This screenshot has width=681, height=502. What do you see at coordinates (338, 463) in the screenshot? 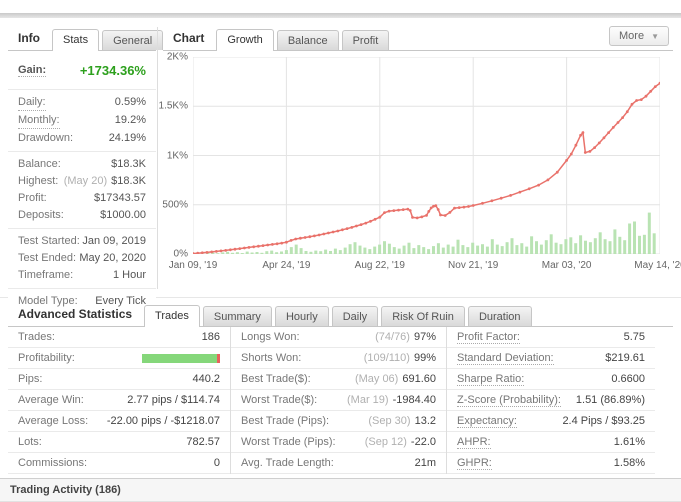
I see `table-row: Avg. Trade Length: 21m` at bounding box center [338, 463].